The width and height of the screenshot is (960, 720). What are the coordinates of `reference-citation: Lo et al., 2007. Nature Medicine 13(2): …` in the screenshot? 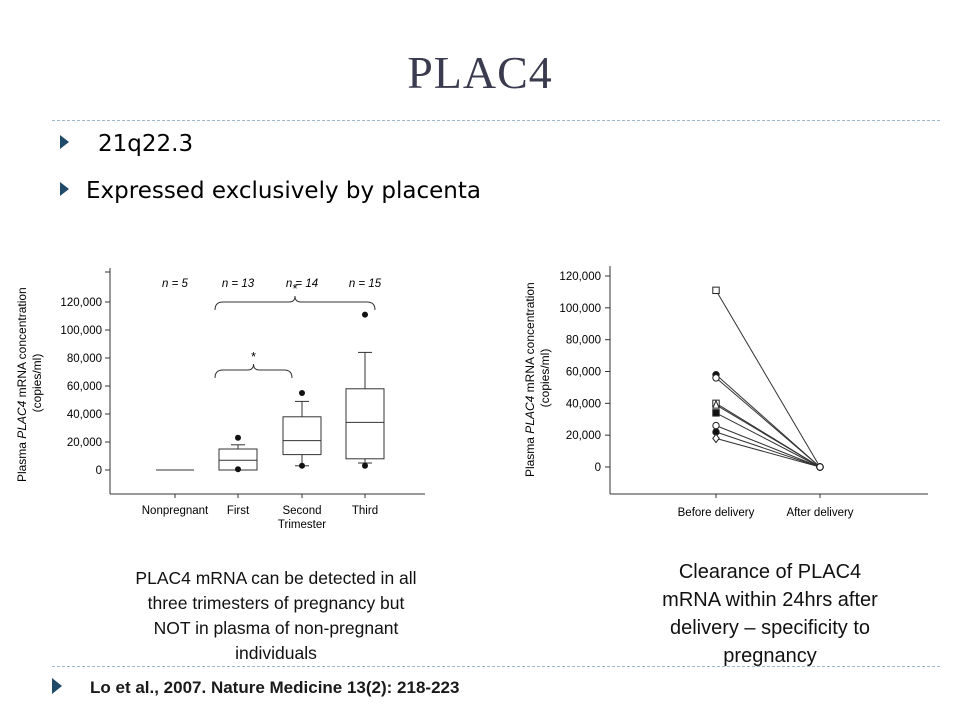 It's located at (275, 687).